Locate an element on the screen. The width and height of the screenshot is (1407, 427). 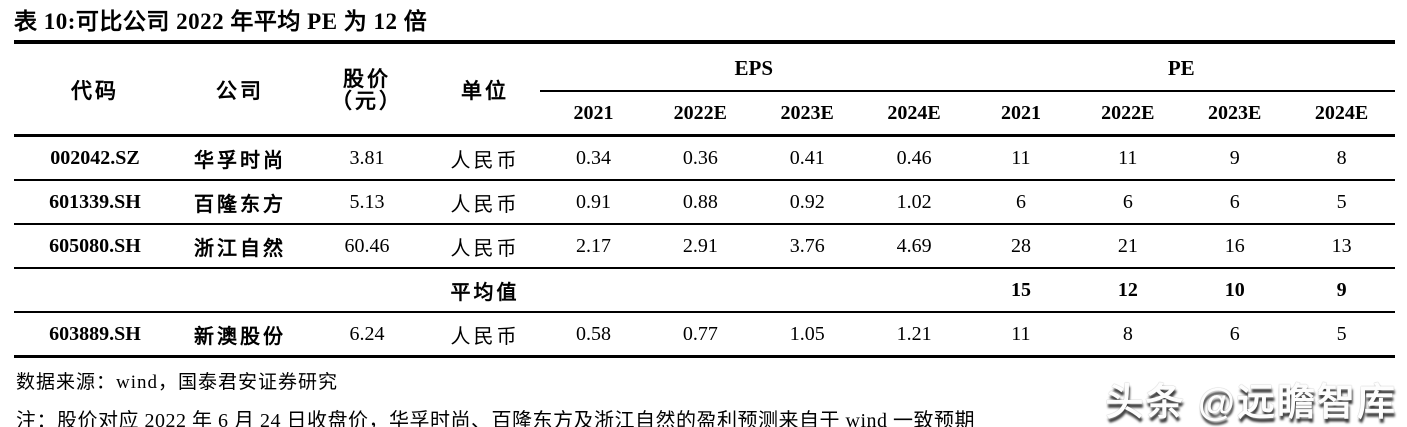
cell-eps: 1.05 is located at coordinates (807, 335).